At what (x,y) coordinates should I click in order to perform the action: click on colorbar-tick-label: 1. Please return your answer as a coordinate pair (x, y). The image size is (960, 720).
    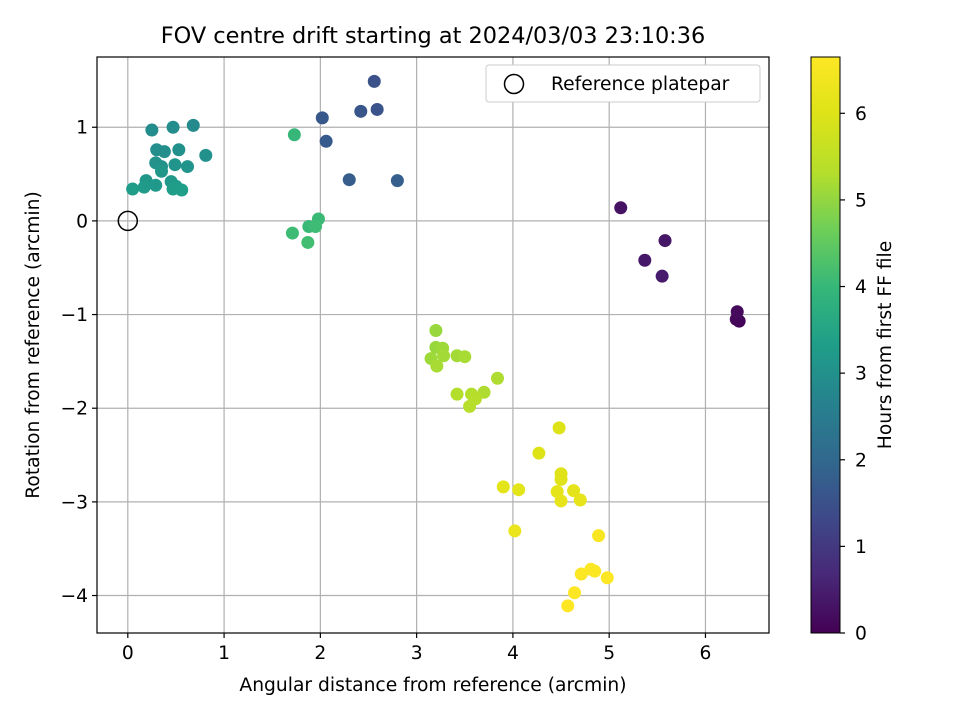
    Looking at the image, I should click on (861, 547).